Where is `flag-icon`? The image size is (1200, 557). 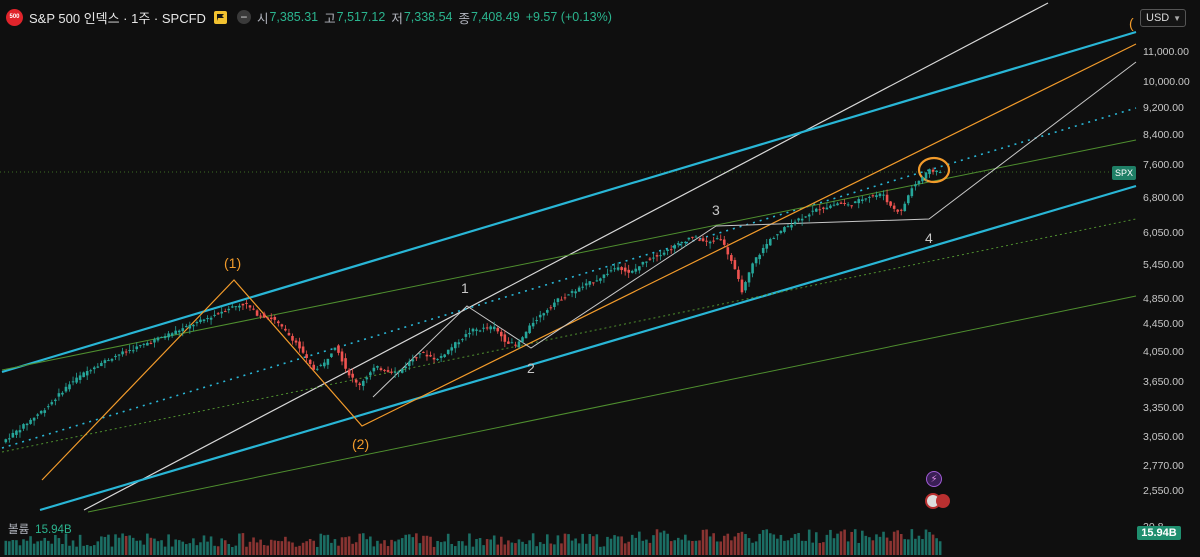
flag-icon is located at coordinates (220, 17).